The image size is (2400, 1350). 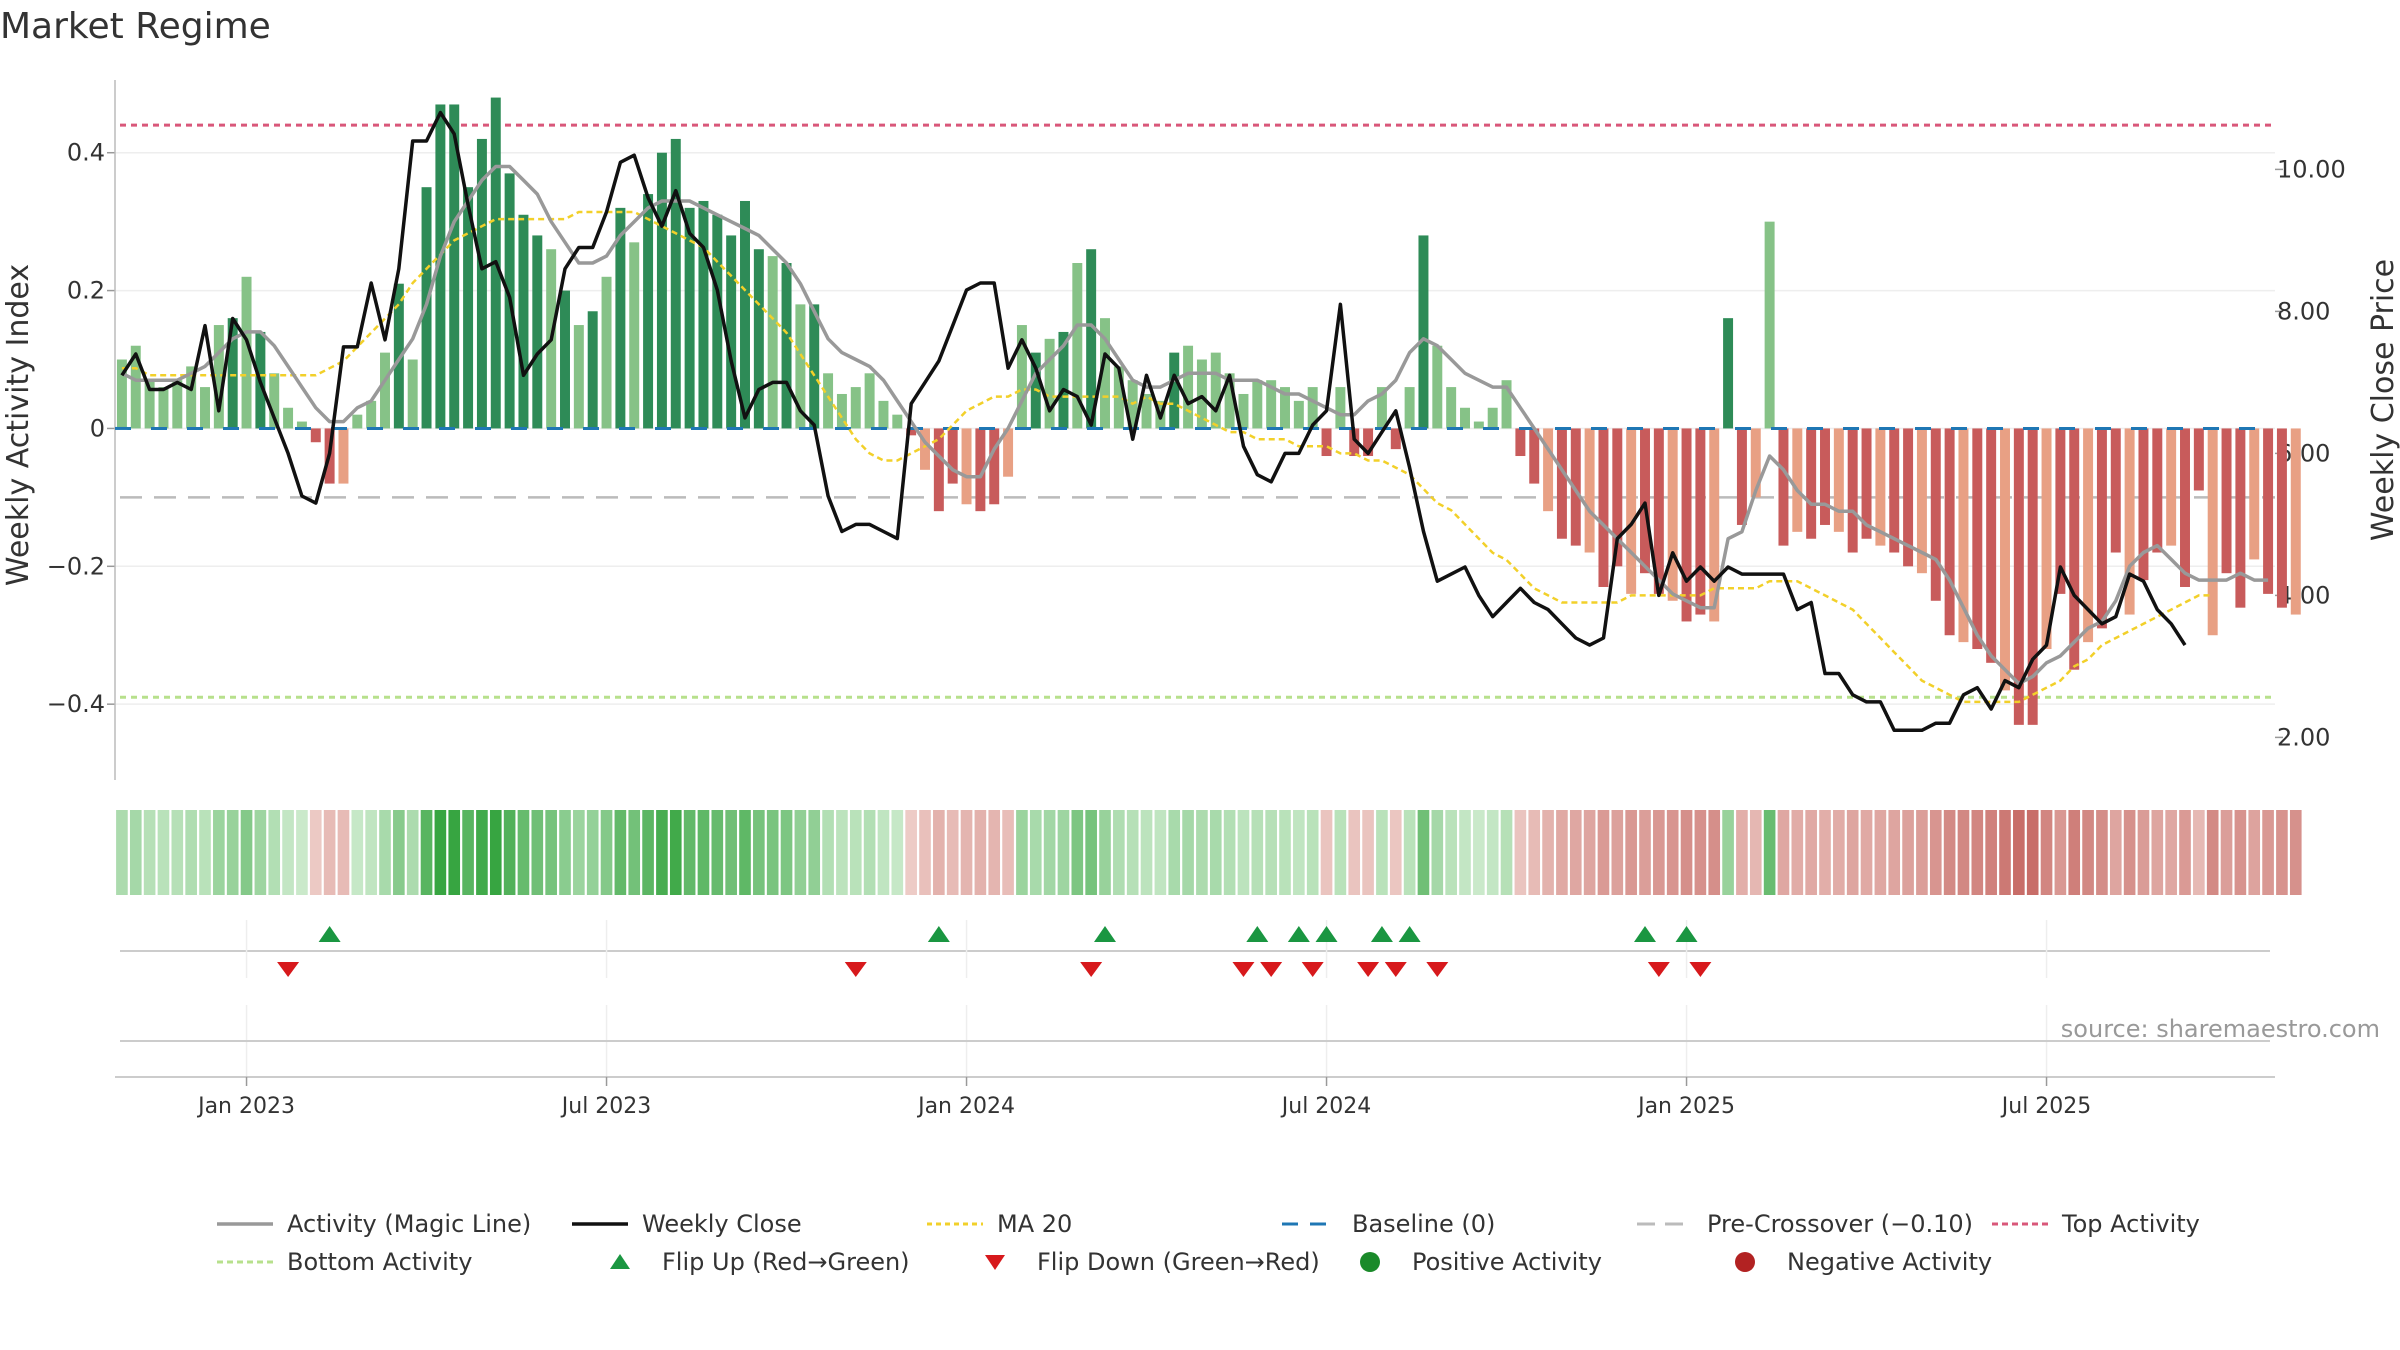 I want to click on x-tick-label: Jul 2024, so click(x=1326, y=1106).